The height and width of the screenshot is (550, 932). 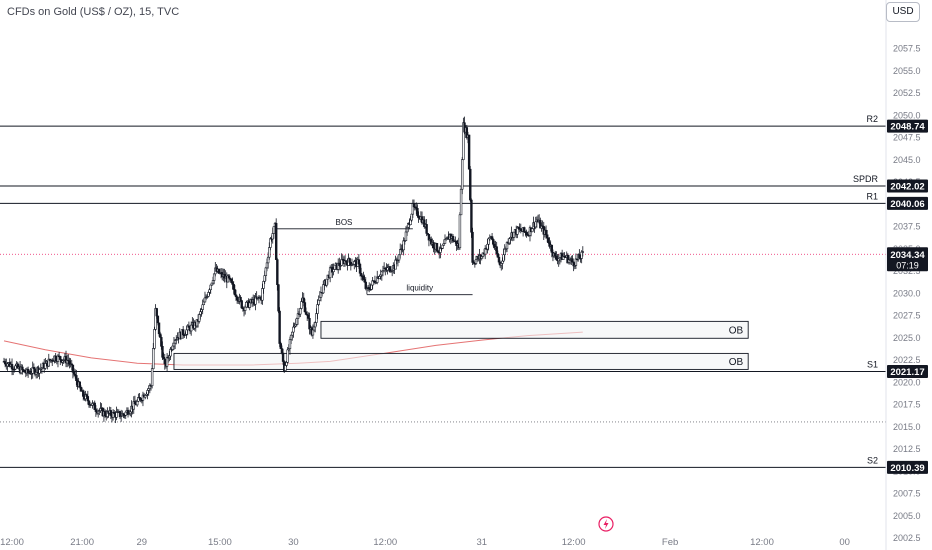 What do you see at coordinates (903, 12) in the screenshot?
I see `currency-button: USD` at bounding box center [903, 12].